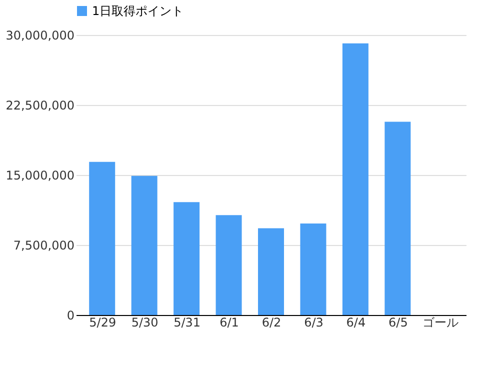 The height and width of the screenshot is (375, 500). What do you see at coordinates (40, 105) in the screenshot?
I see `y-tick-label: 22,500,000` at bounding box center [40, 105].